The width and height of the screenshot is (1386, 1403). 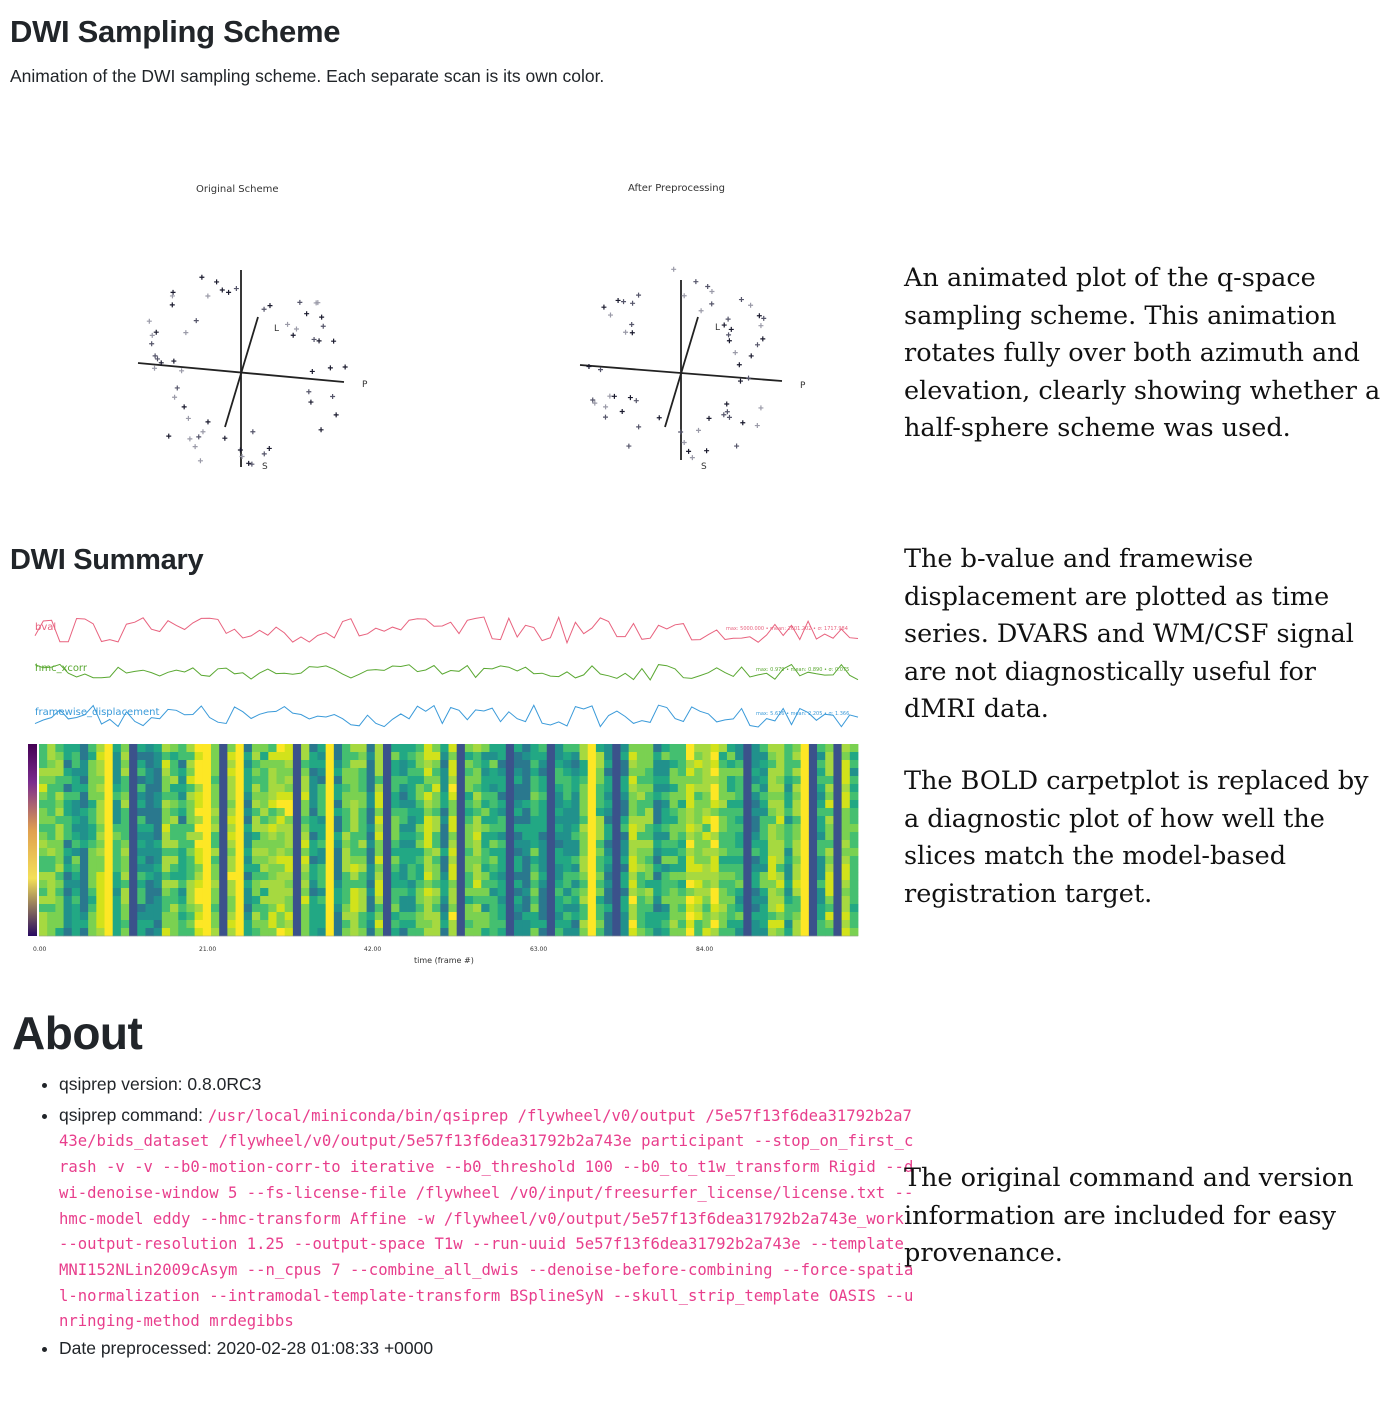 What do you see at coordinates (138, 1348) in the screenshot?
I see `date-label: Date preprocessed:` at bounding box center [138, 1348].